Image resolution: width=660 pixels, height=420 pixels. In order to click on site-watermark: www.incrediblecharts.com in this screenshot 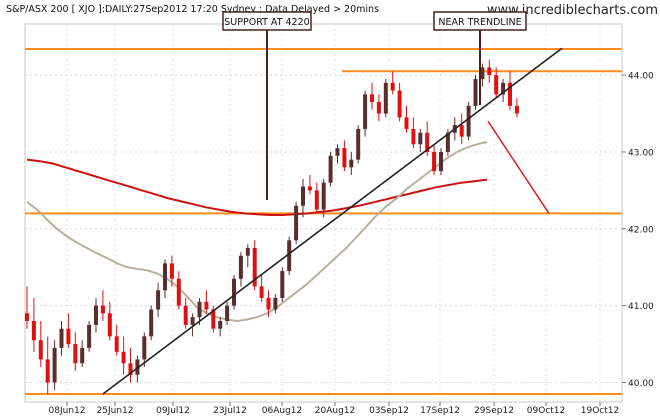, I will do `click(572, 10)`.